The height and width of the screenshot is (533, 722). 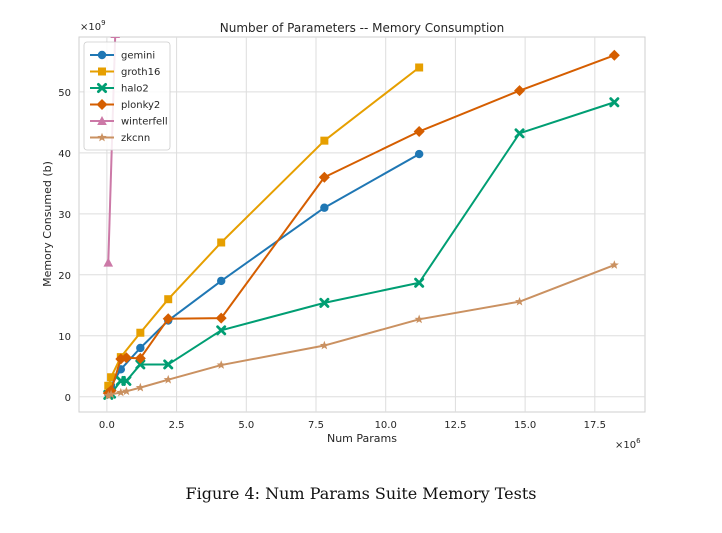 I want to click on x-tick-label: 15.0, so click(x=525, y=425).